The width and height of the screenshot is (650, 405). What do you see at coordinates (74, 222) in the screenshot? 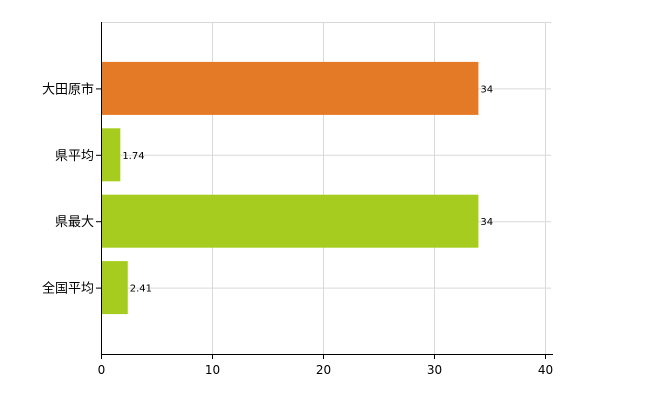
I see `category-label: 県最大` at bounding box center [74, 222].